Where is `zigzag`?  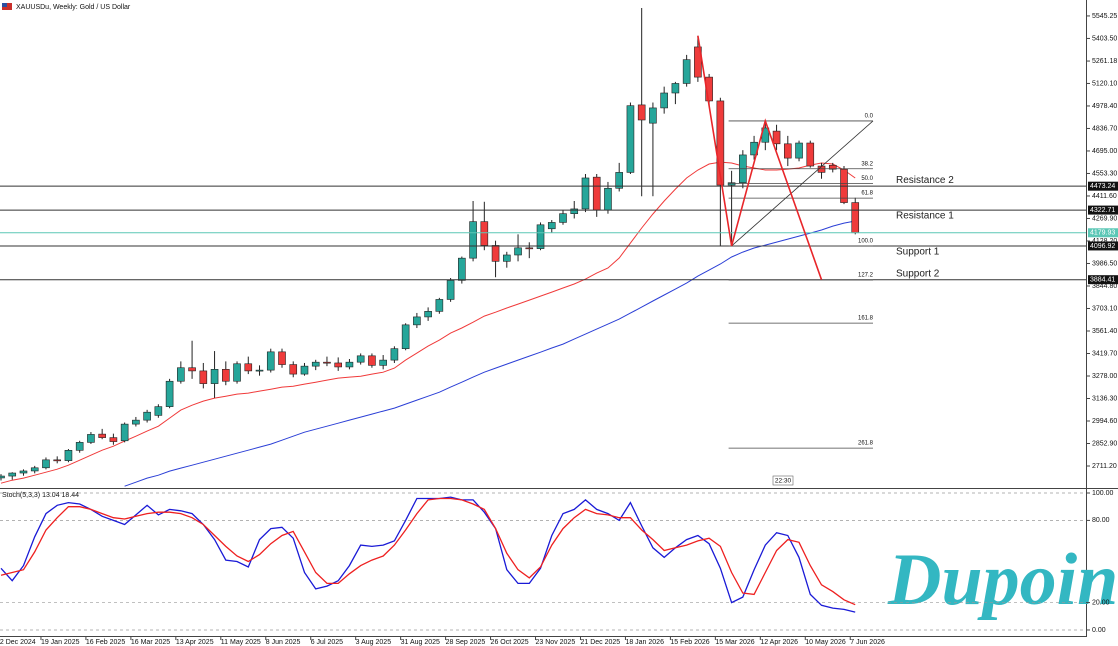 zigzag is located at coordinates (760, 157).